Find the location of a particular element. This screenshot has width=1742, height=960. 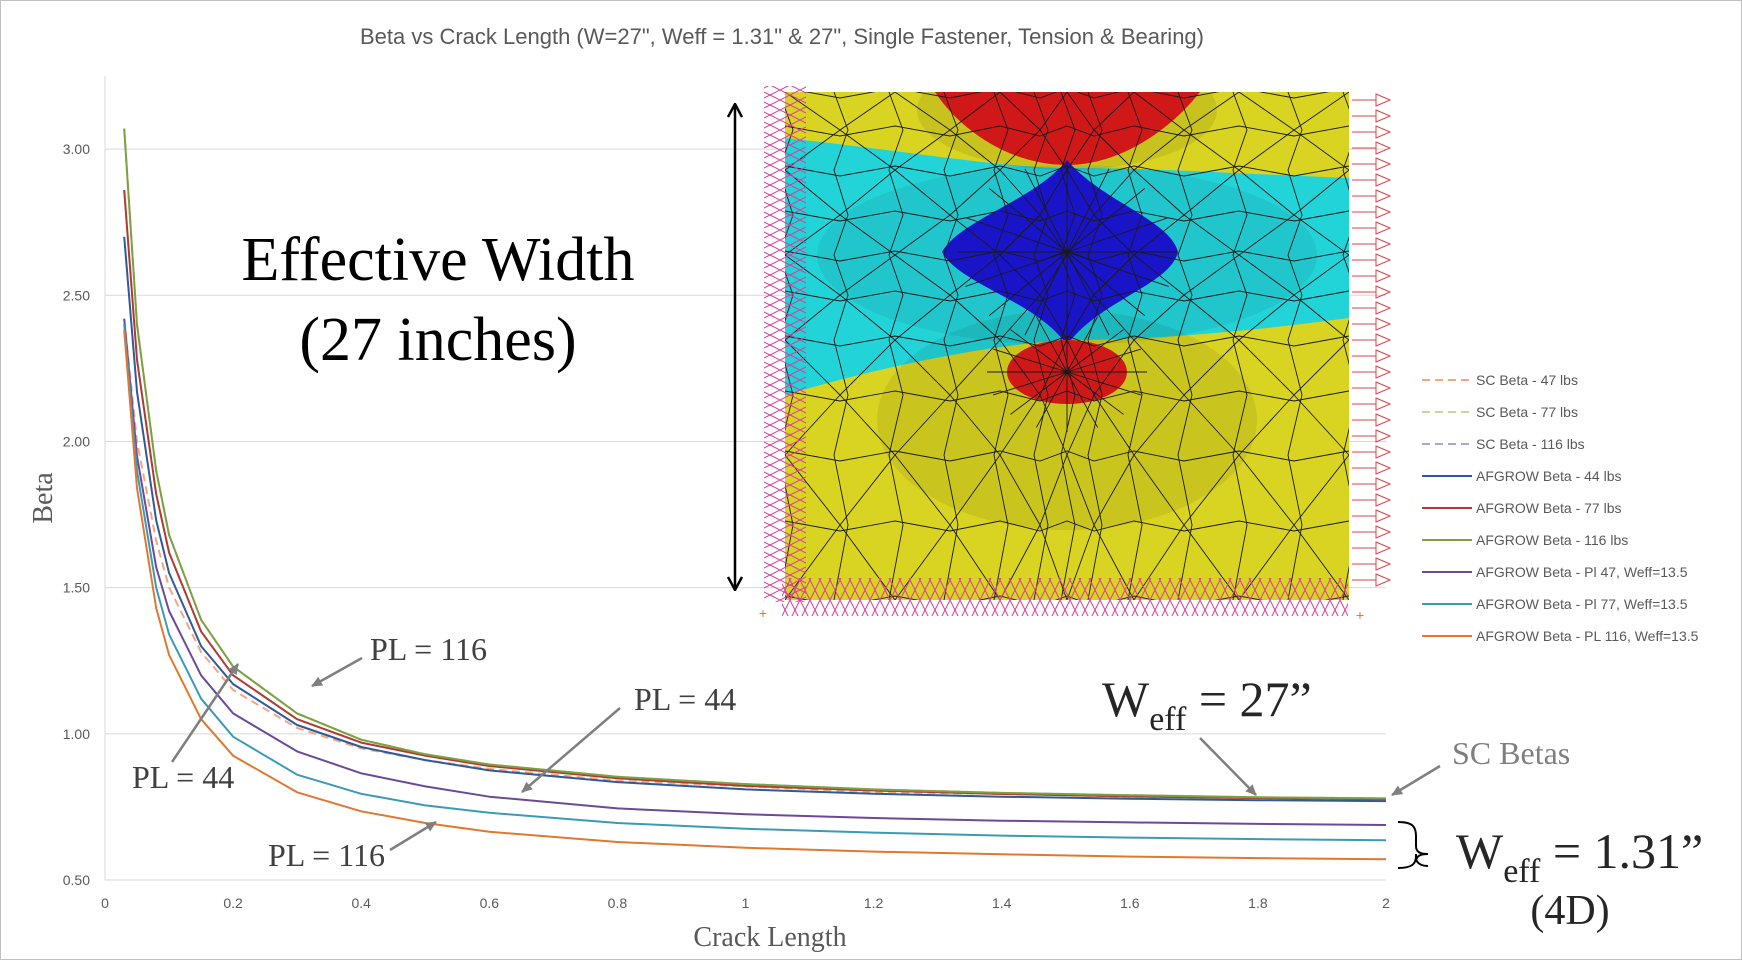

fem-red-top is located at coordinates (1067, 128).